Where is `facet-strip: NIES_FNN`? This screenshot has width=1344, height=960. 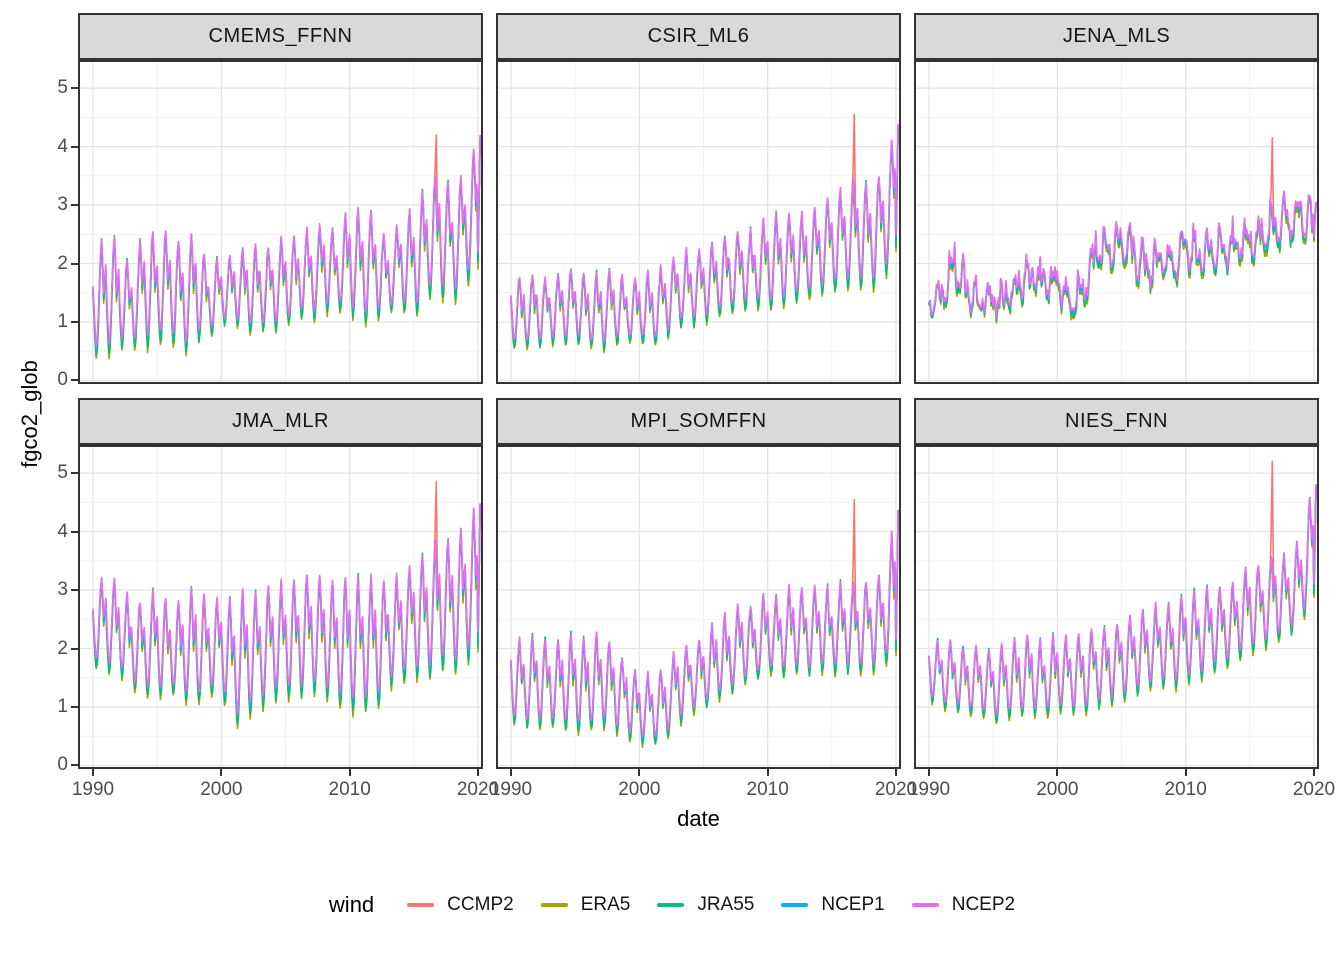
facet-strip: NIES_FNN is located at coordinates (1116, 421).